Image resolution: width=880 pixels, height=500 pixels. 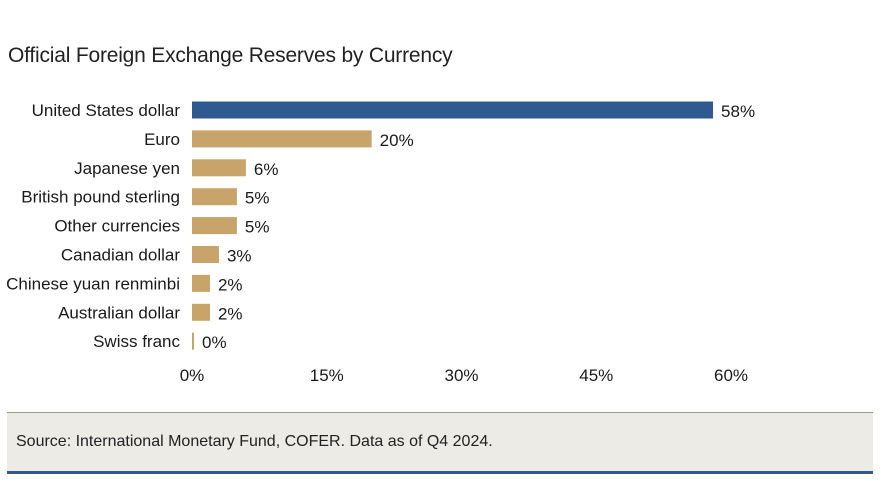 What do you see at coordinates (193, 341) in the screenshot?
I see `bar-swiss-franc` at bounding box center [193, 341].